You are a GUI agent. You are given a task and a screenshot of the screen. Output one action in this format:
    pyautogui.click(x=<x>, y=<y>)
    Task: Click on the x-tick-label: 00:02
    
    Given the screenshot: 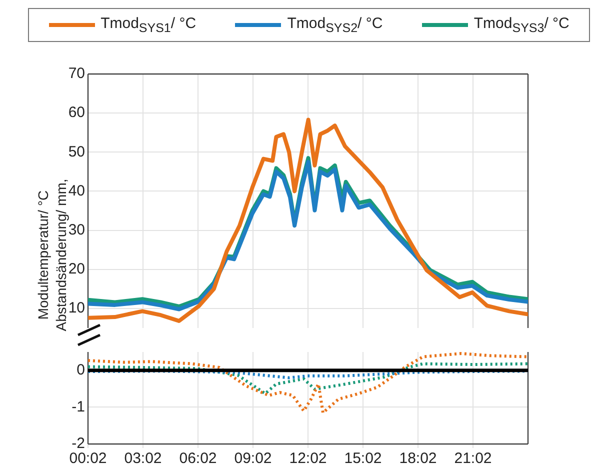 What is the action you would take?
    pyautogui.click(x=88, y=459)
    